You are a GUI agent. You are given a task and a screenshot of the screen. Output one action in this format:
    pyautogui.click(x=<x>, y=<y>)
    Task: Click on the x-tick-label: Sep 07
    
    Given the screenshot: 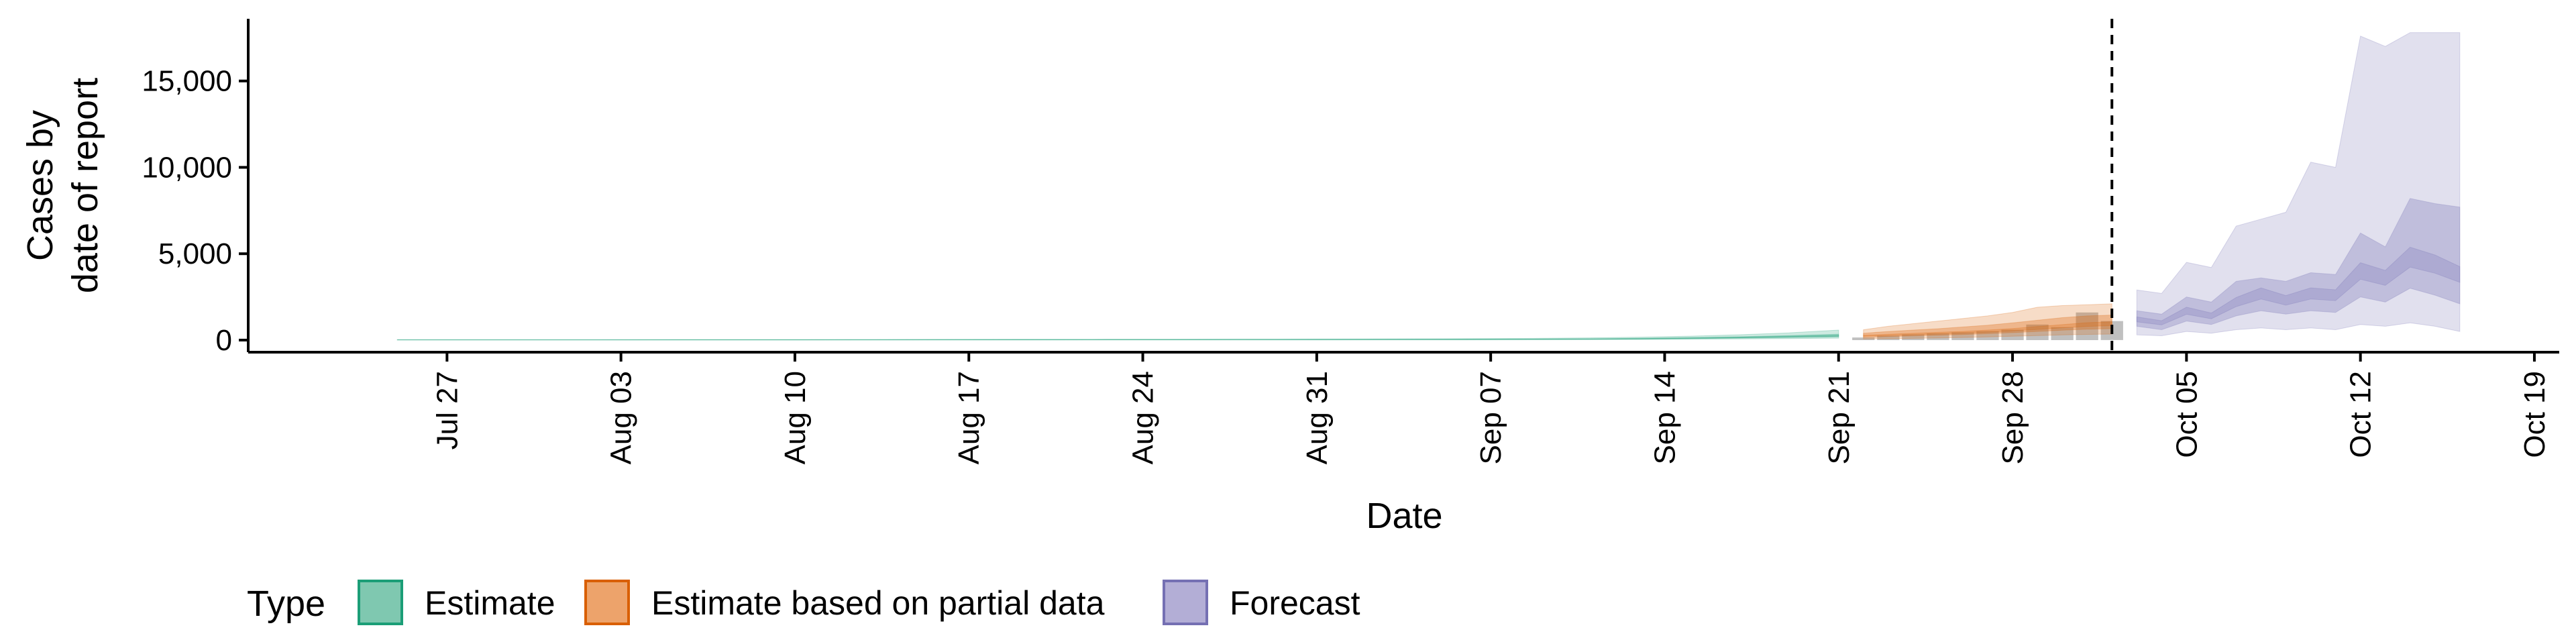 What is the action you would take?
    pyautogui.click(x=1490, y=417)
    